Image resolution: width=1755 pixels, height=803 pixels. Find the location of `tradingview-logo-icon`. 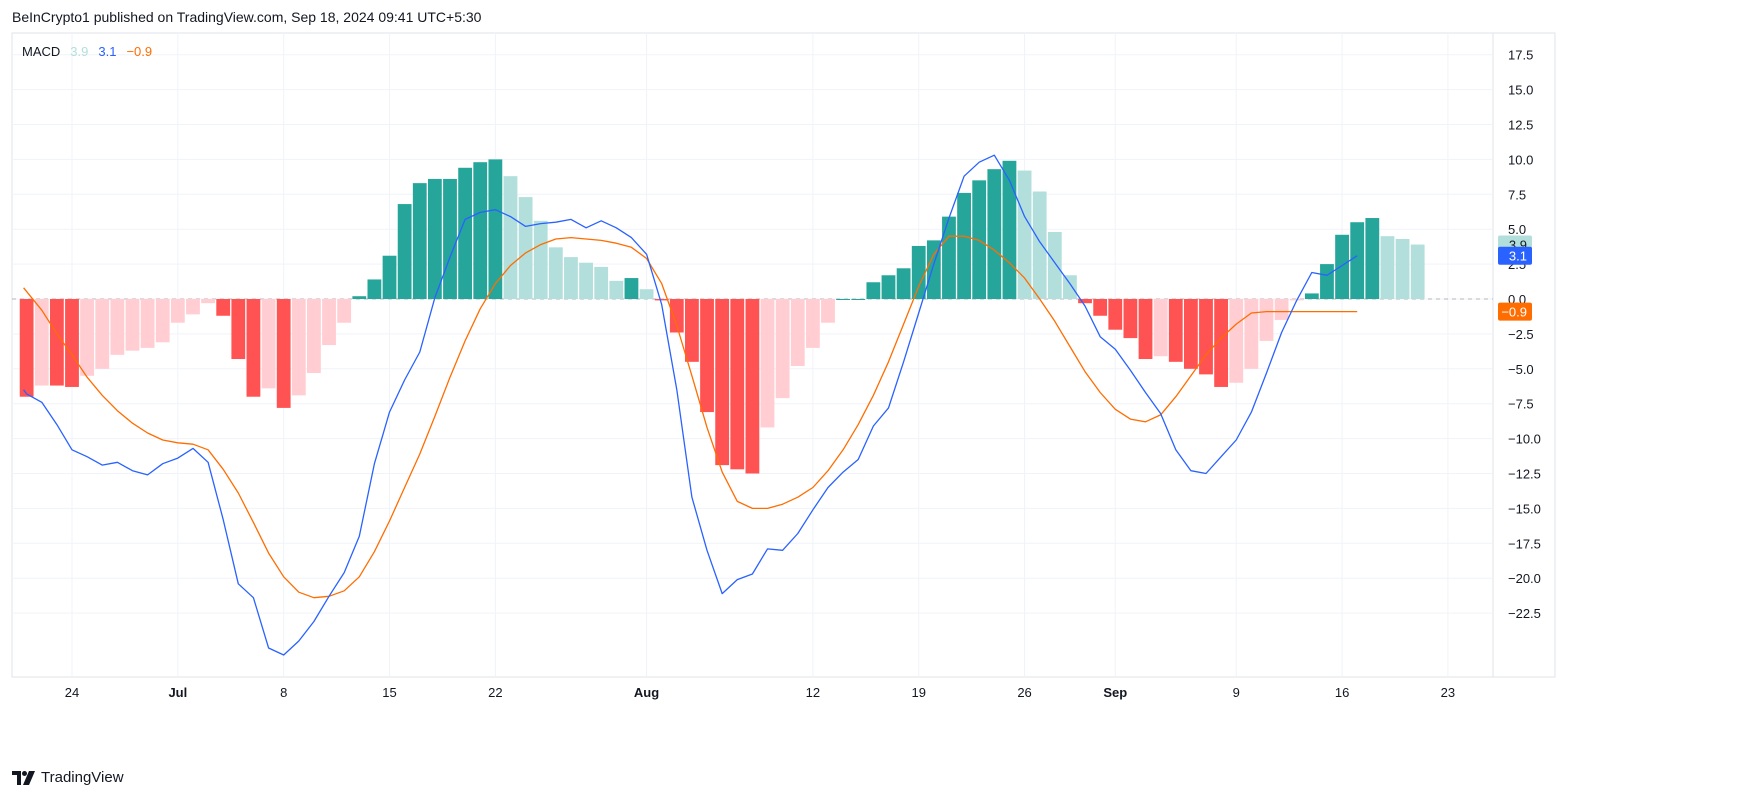

tradingview-logo-icon is located at coordinates (23, 777).